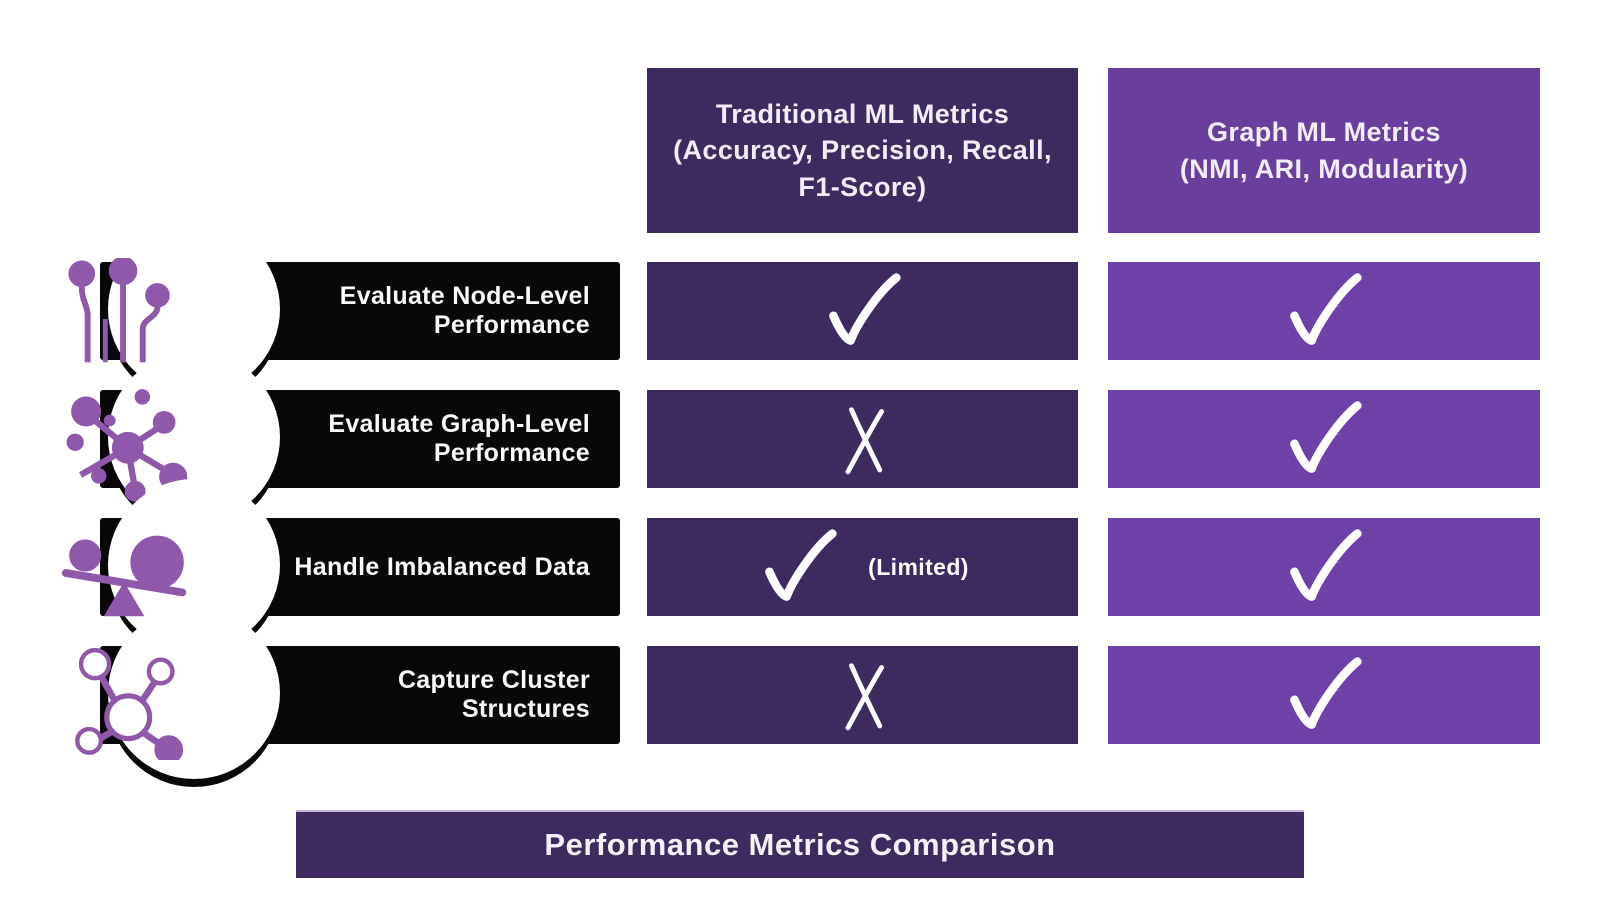 This screenshot has height=900, width=1600. I want to click on cell-cluster-graph, so click(1324, 695).